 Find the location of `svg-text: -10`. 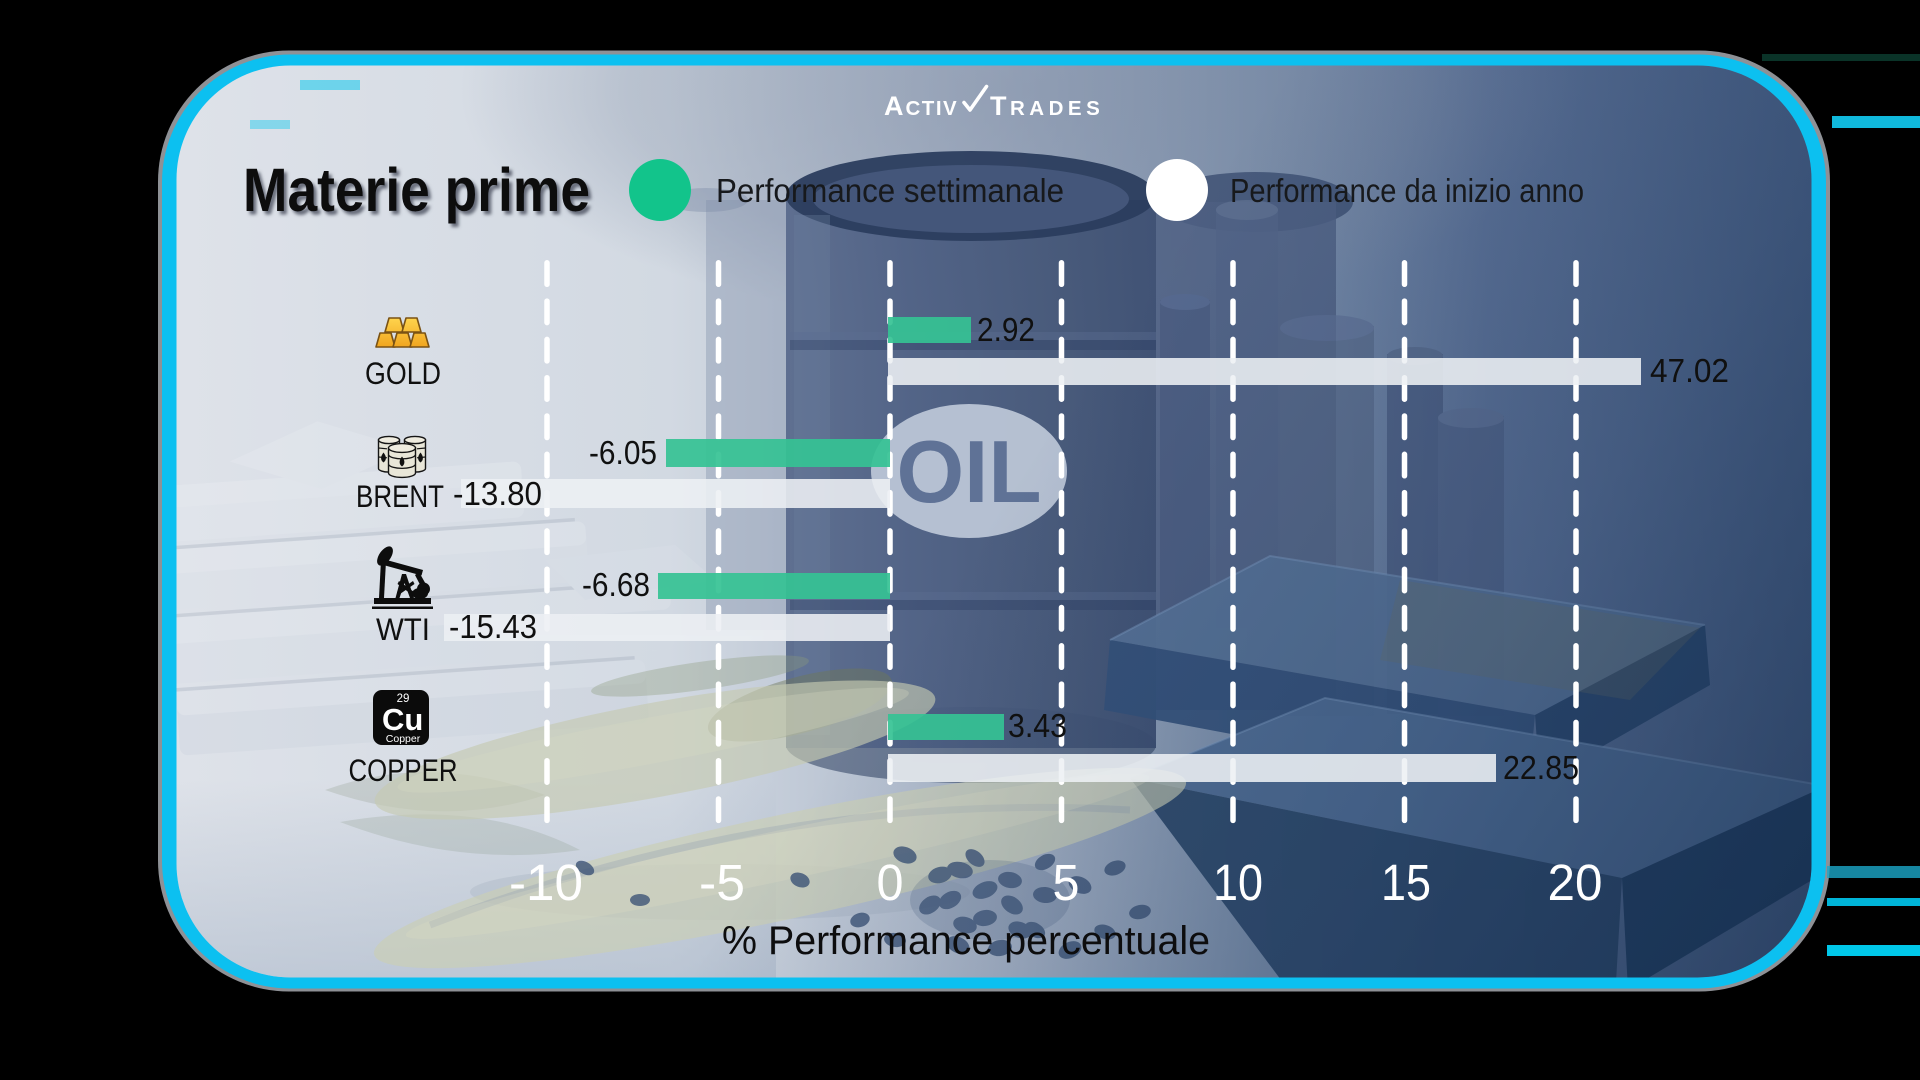

svg-text: -10 is located at coordinates (546, 882).